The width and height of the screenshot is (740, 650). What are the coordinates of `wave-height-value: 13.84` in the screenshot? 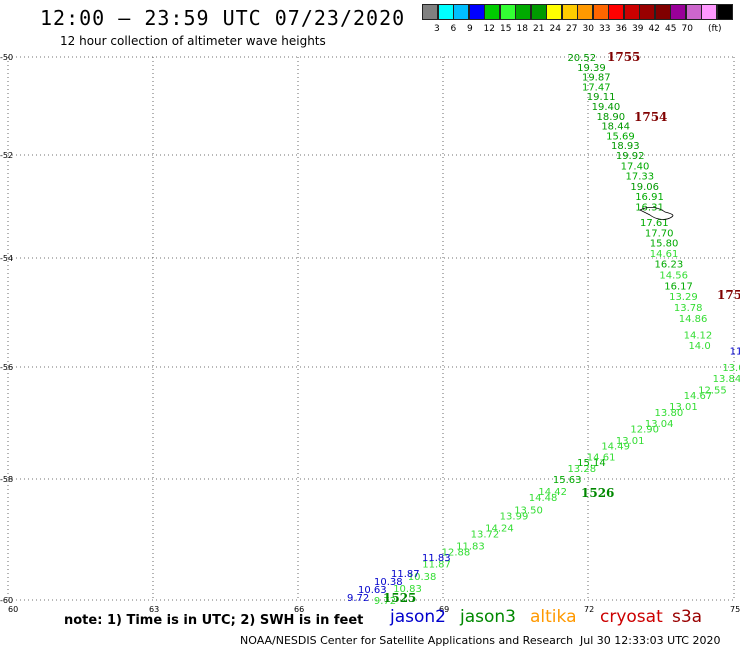 It's located at (726, 379).